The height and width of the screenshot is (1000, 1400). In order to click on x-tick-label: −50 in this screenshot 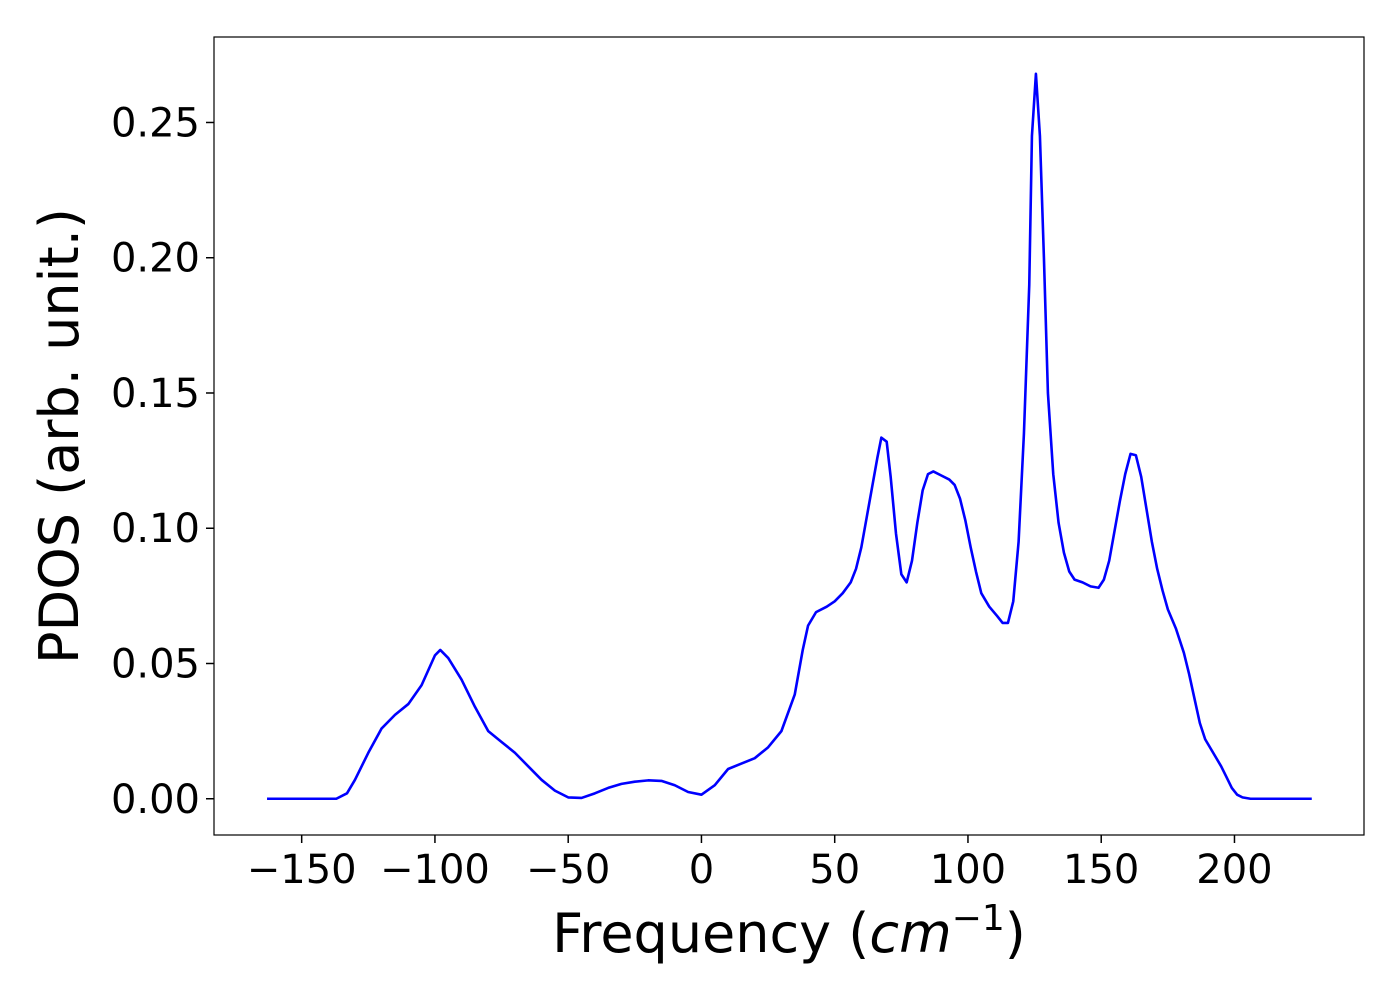, I will do `click(568, 870)`.